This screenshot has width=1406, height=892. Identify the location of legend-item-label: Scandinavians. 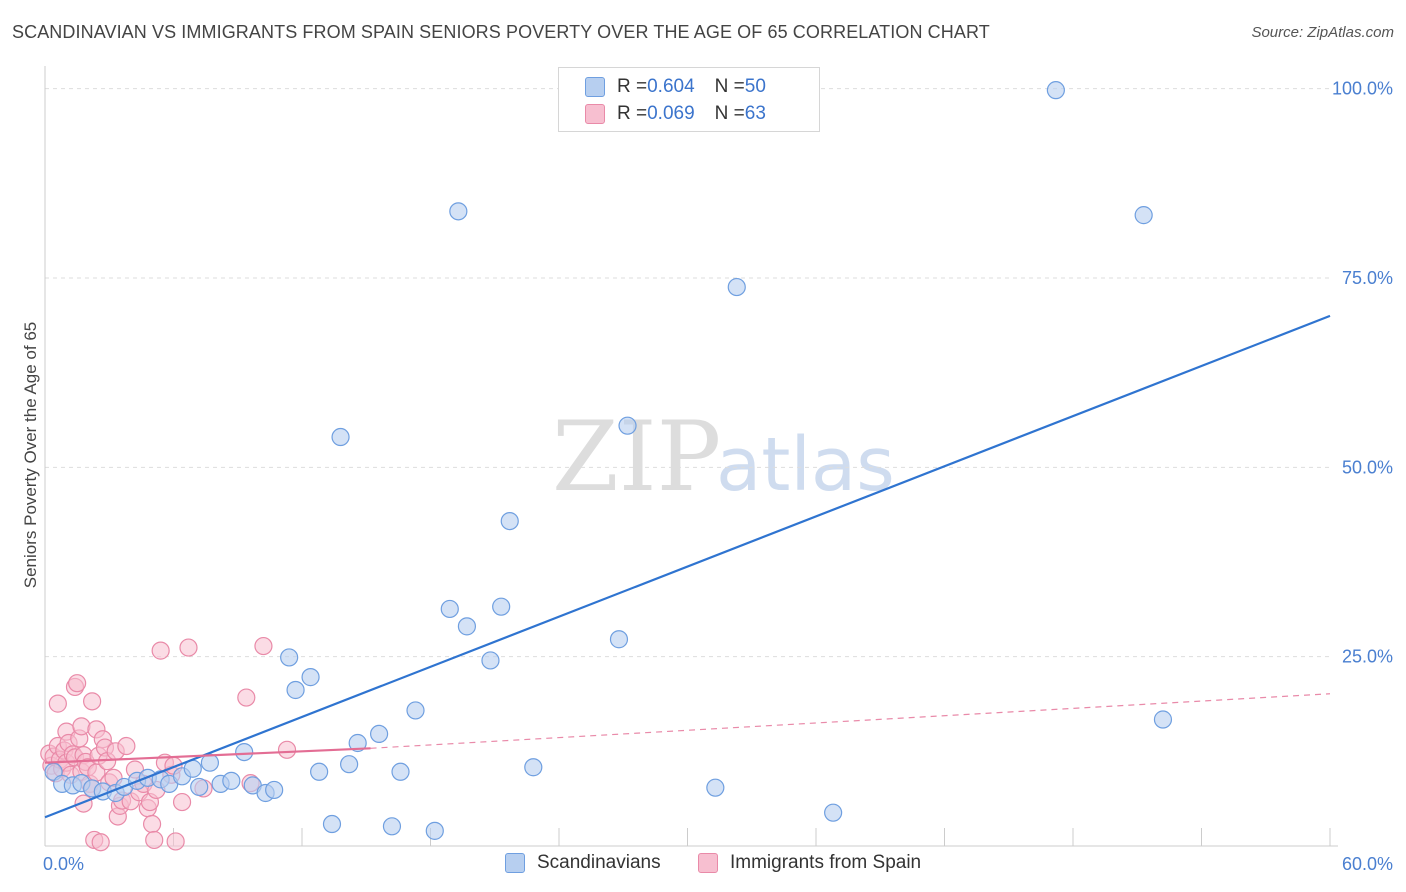
(599, 862).